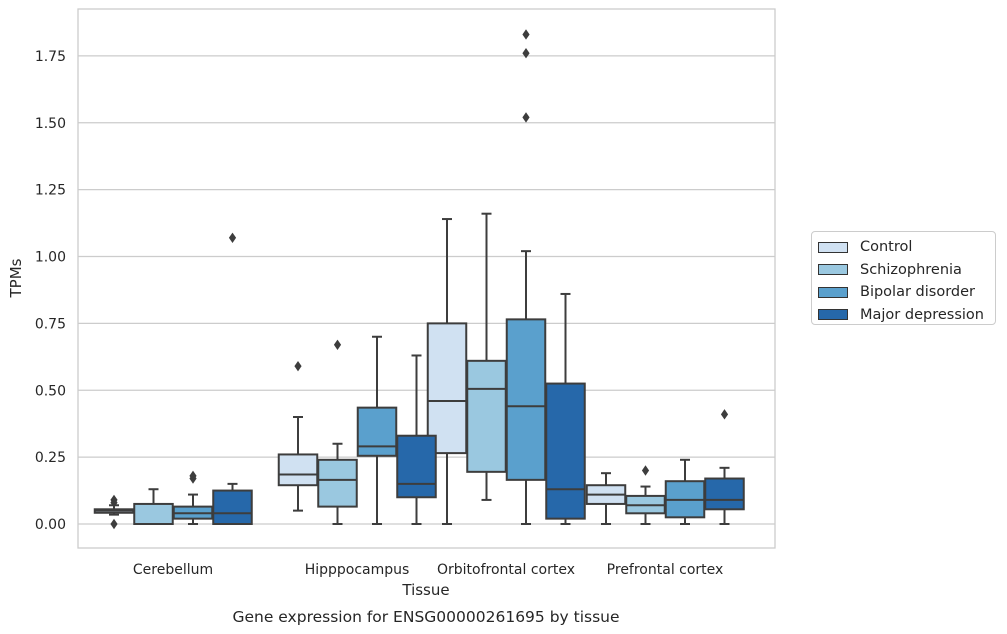  Describe the element at coordinates (50, 391) in the screenshot. I see `y-tick-label: 0.50` at that location.